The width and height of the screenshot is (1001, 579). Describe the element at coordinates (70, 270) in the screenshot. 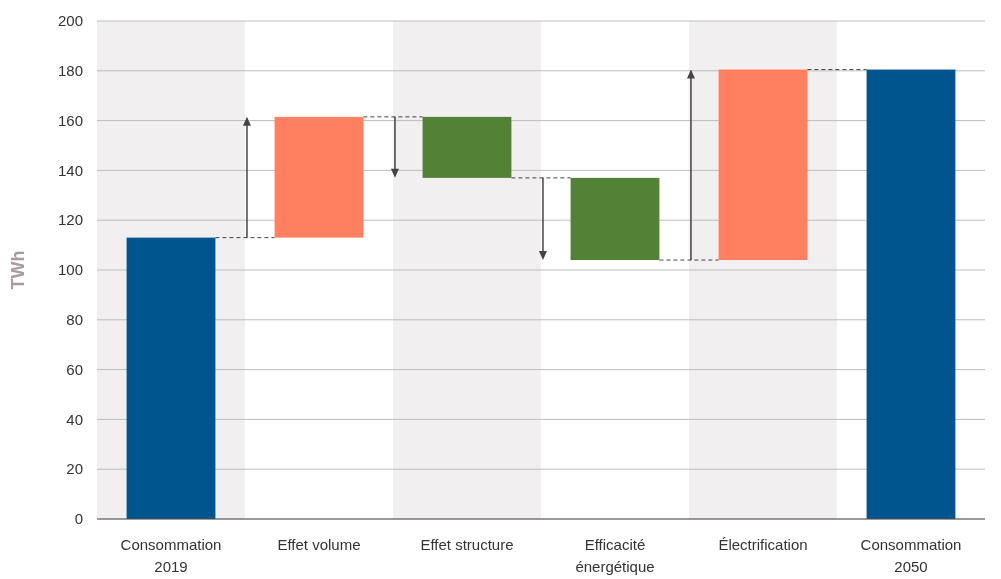

I see `y-tick-label: 100` at that location.